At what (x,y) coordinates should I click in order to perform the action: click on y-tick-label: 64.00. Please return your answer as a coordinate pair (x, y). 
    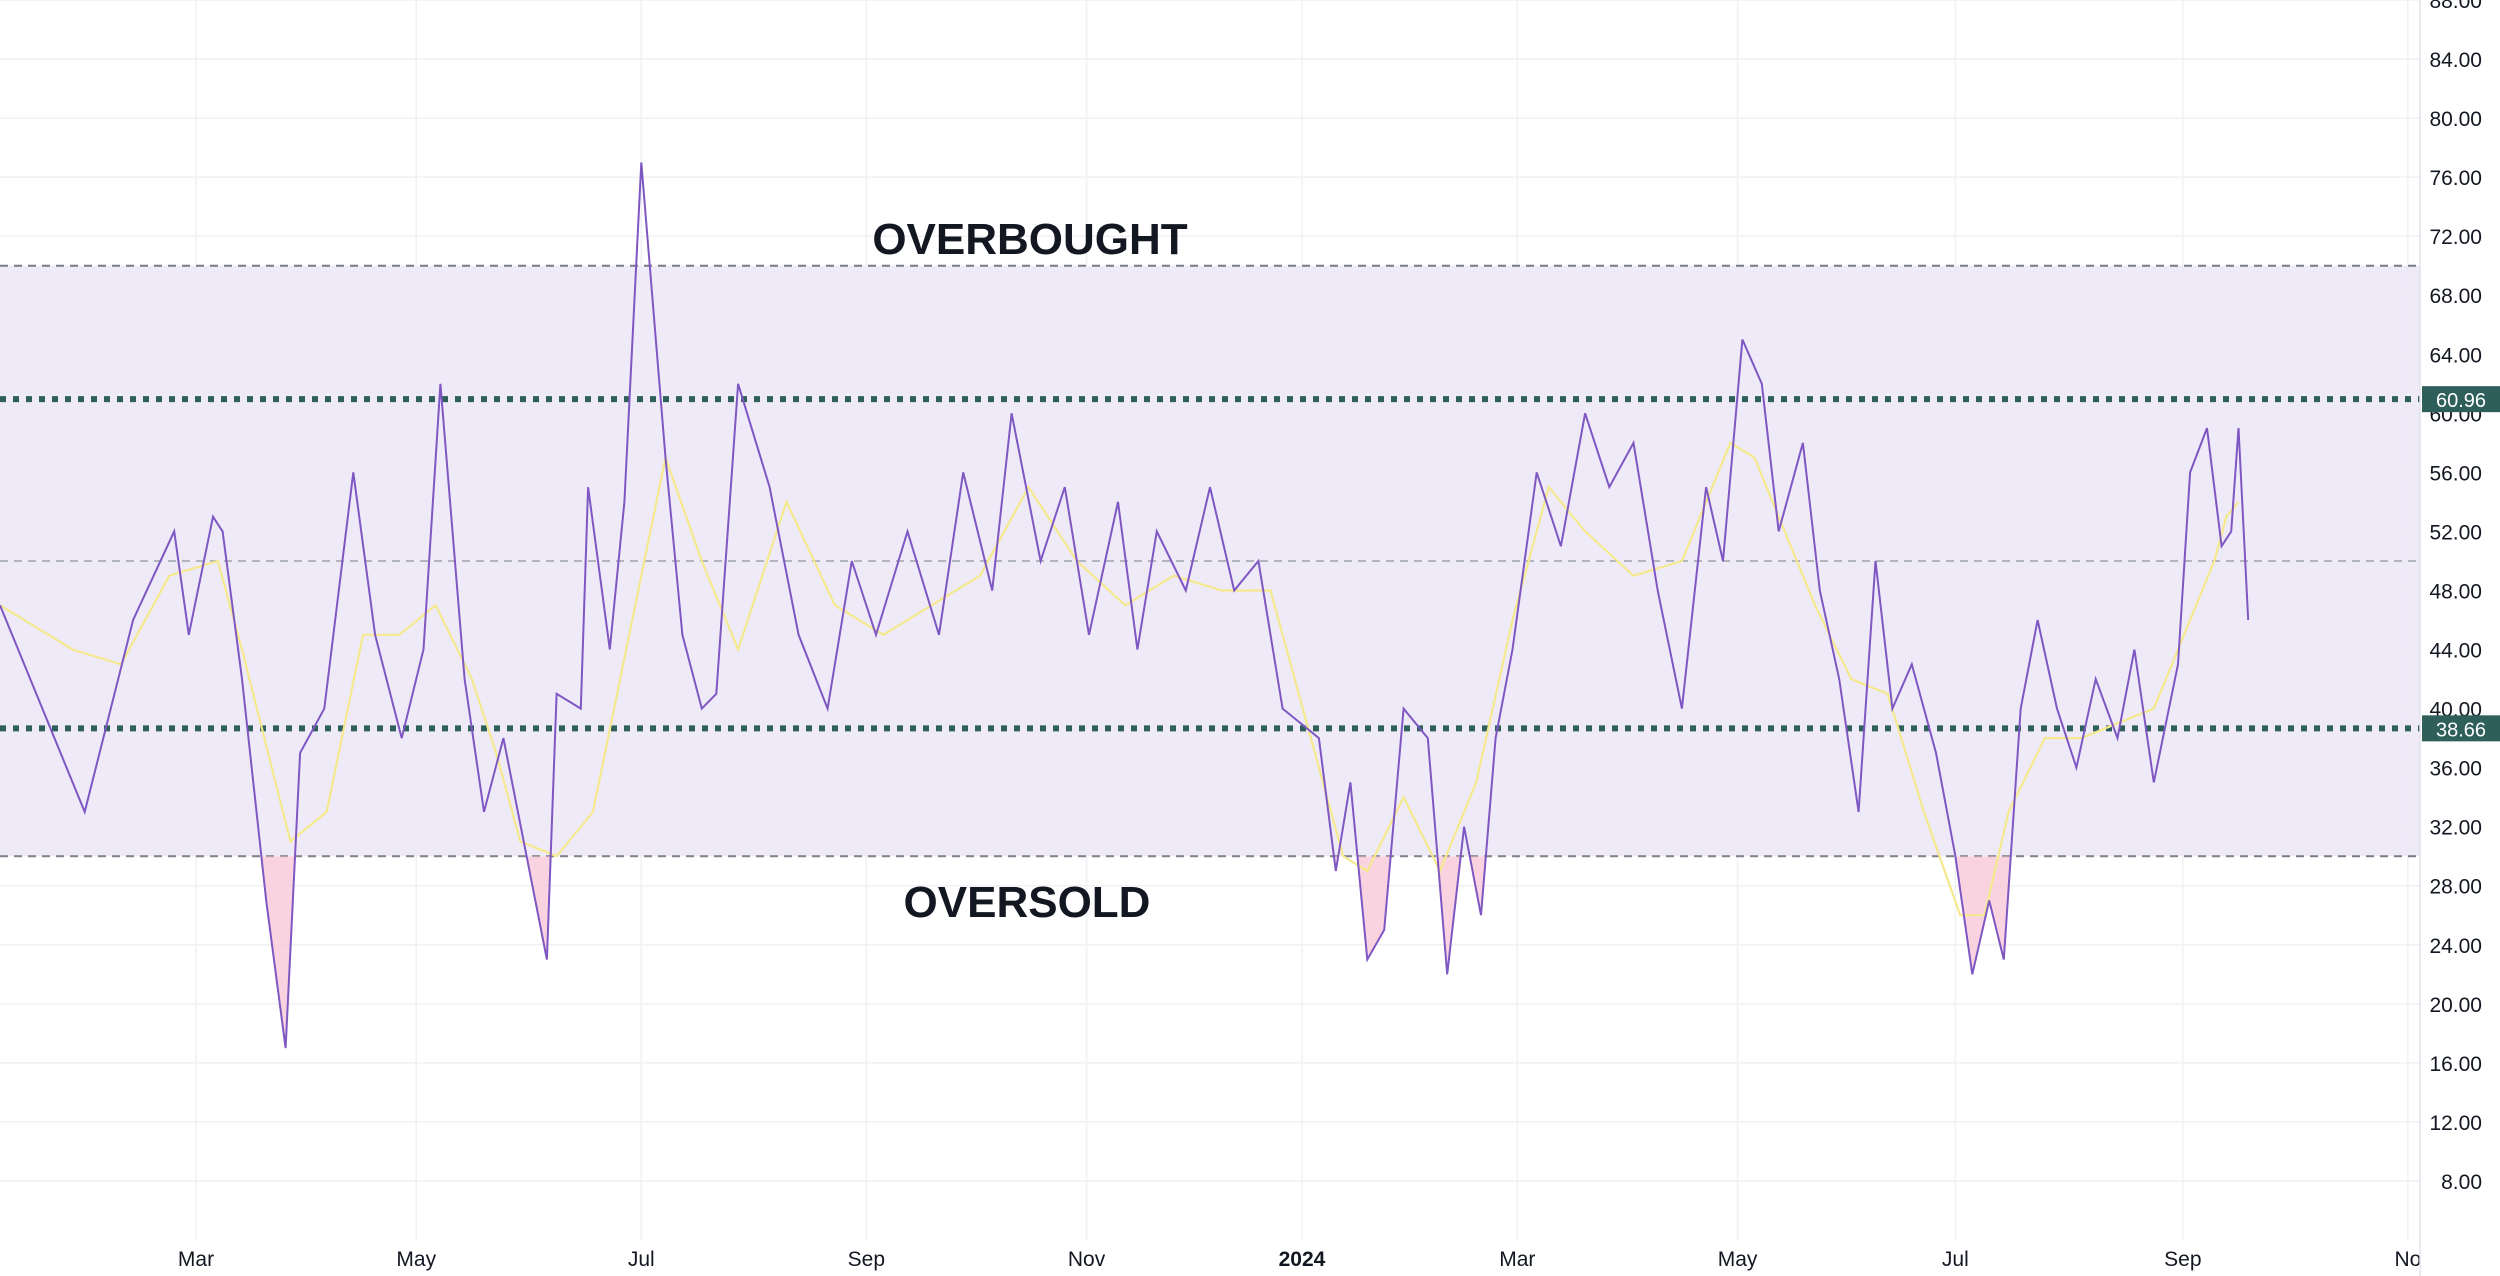
    Looking at the image, I should click on (2455, 355).